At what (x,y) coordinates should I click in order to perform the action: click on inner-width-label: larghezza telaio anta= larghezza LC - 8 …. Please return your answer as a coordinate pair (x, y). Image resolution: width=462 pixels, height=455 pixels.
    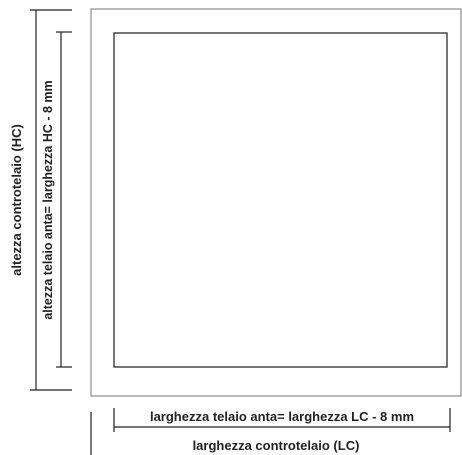
    Looking at the image, I should click on (282, 416).